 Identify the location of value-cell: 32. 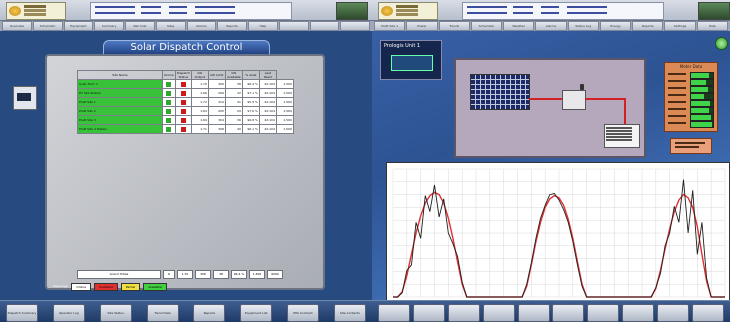
(233, 93).